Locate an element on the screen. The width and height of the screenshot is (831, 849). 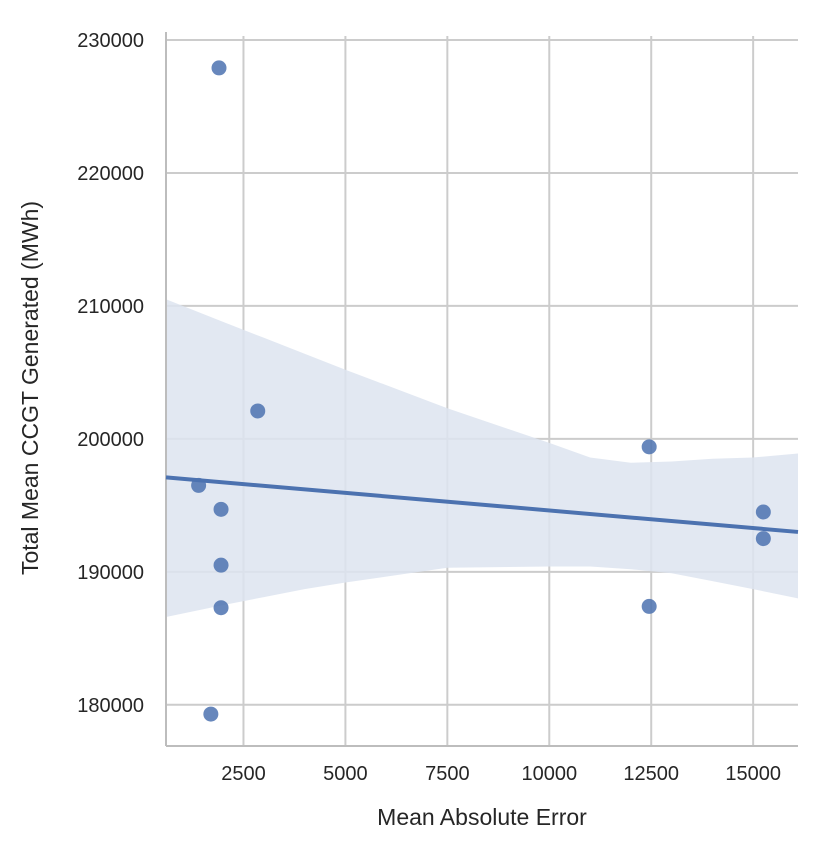
y-tick-label-0: 180000 is located at coordinates (110, 706).